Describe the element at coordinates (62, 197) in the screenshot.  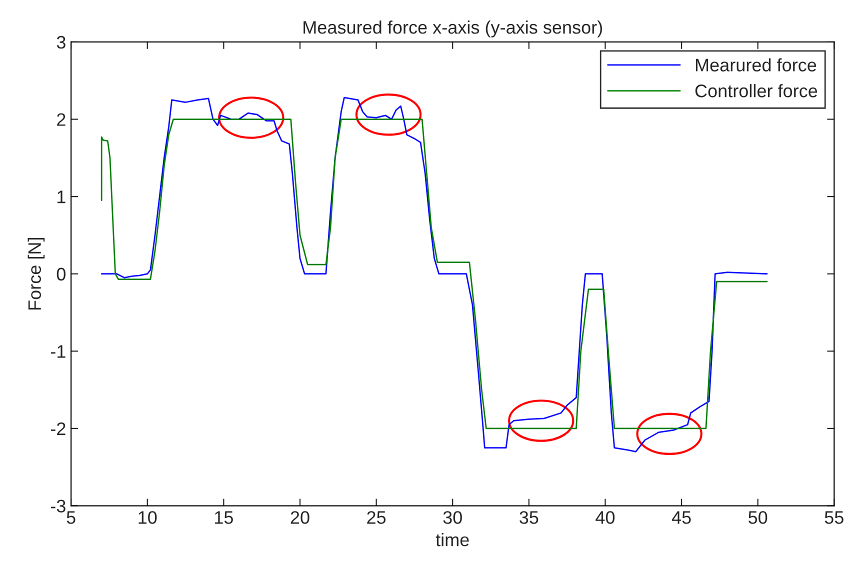
I see `y-tick-label: 1` at that location.